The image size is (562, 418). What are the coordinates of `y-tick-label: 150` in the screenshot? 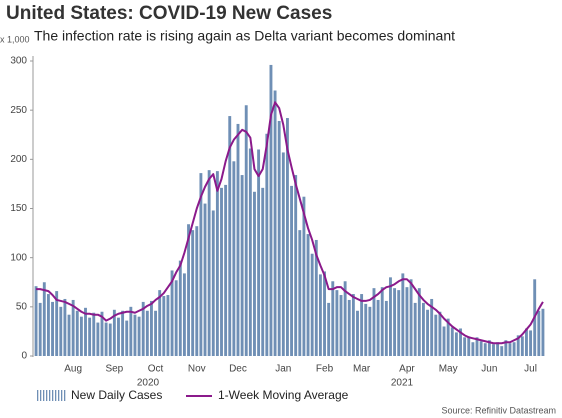 It's located at (18, 208).